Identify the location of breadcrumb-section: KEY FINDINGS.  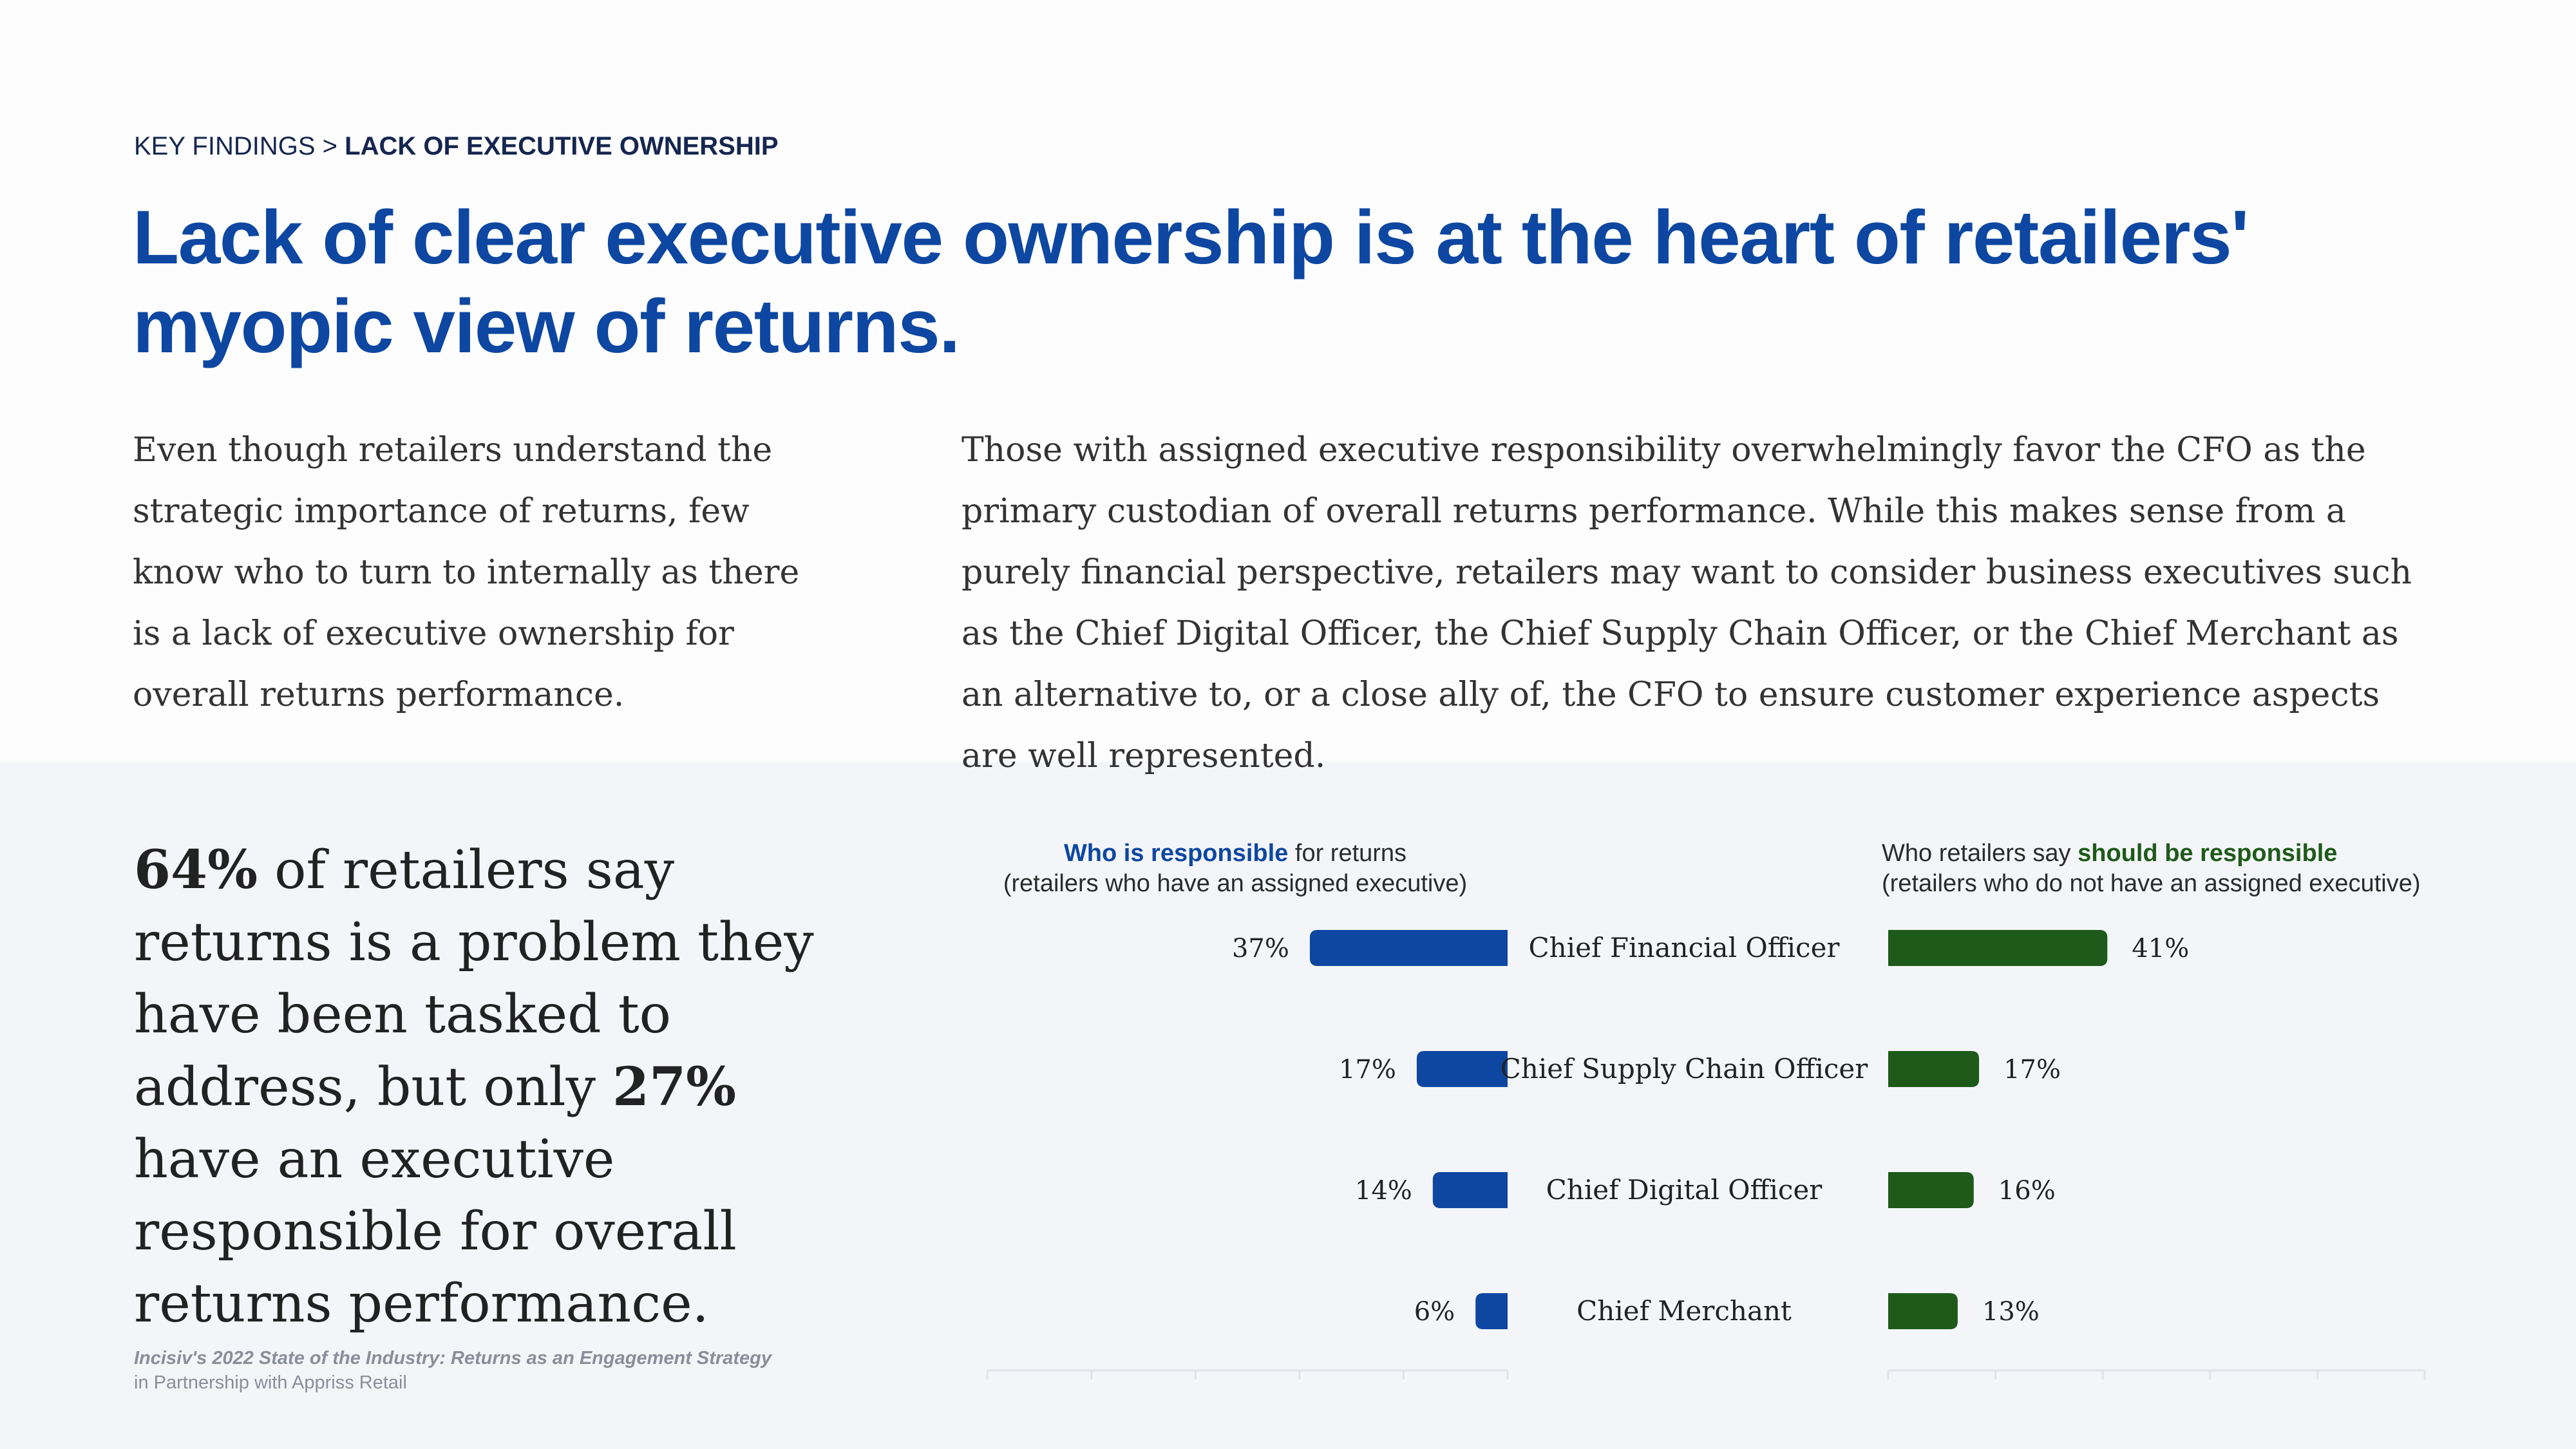
(225, 146).